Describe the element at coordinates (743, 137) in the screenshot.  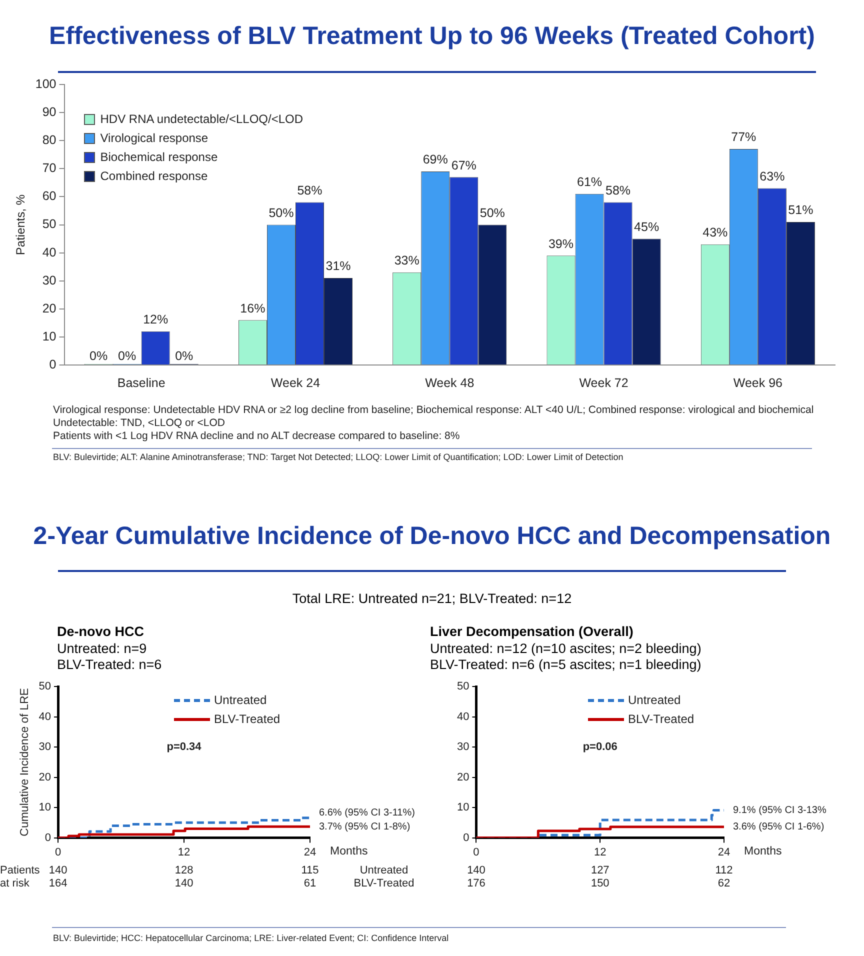
I see `data-label: 77%` at that location.